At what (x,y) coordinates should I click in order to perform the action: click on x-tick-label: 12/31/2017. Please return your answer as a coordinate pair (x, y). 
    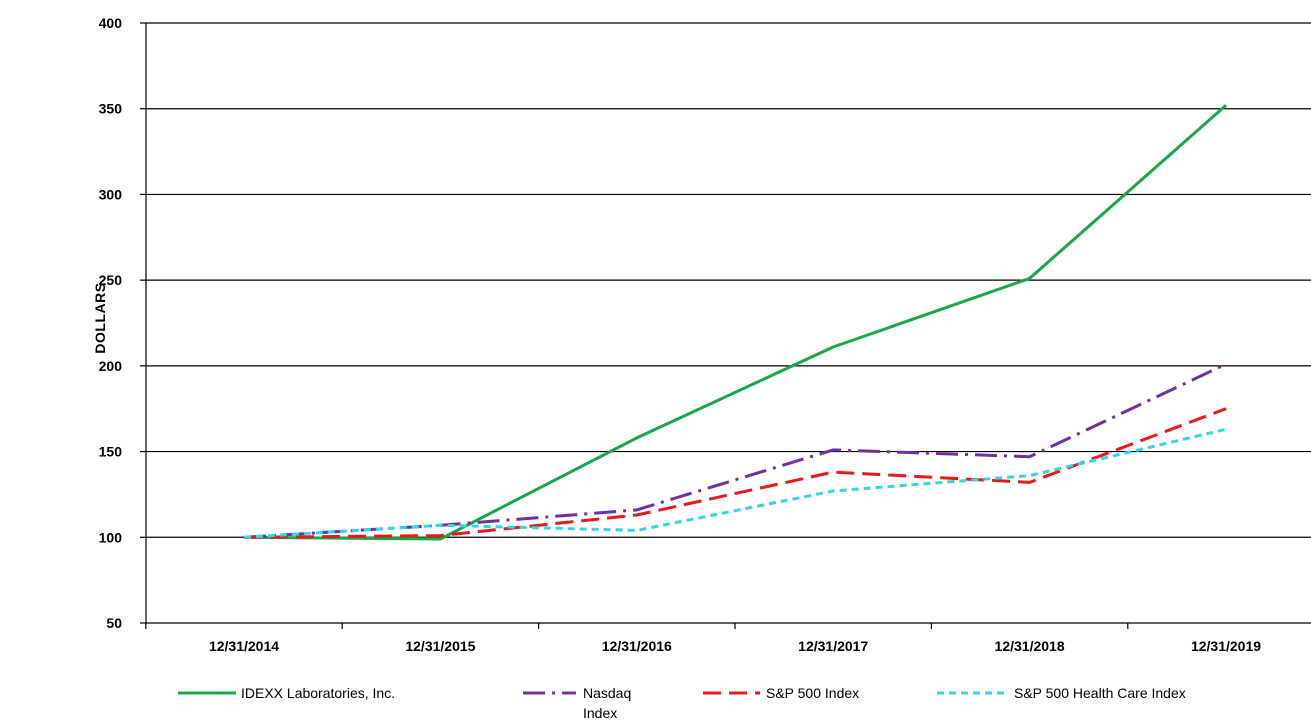
    Looking at the image, I should click on (833, 646).